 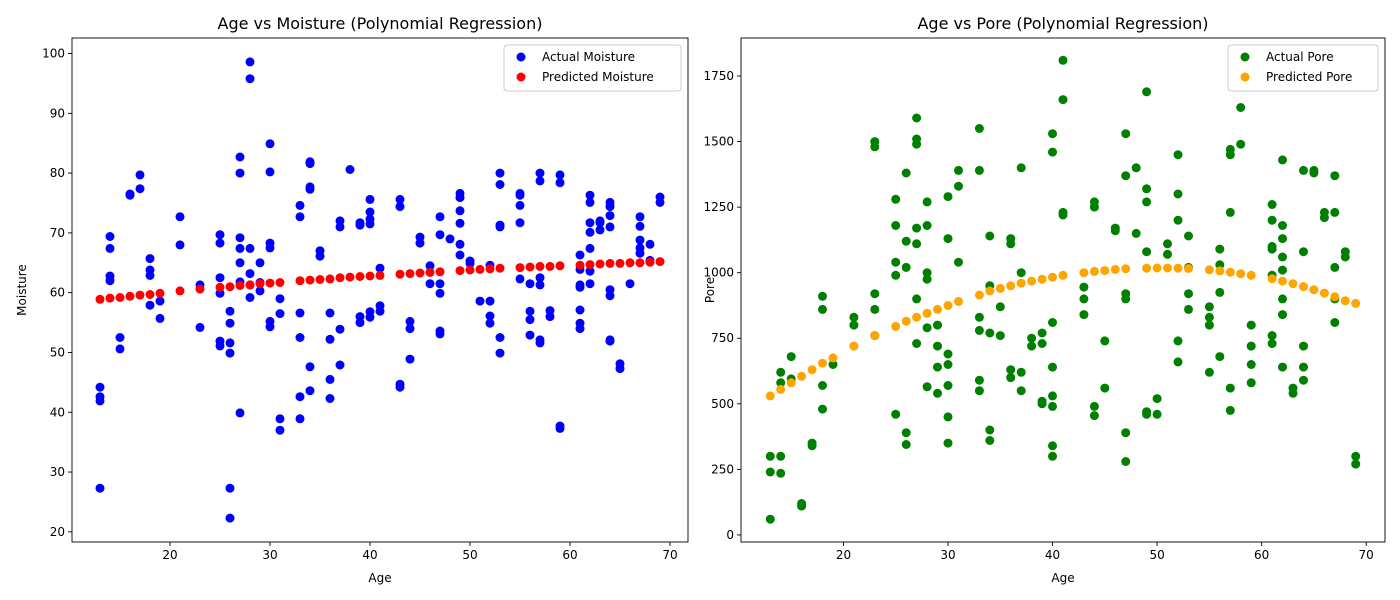 I want to click on y-tick-label: 1750, so click(x=718, y=76).